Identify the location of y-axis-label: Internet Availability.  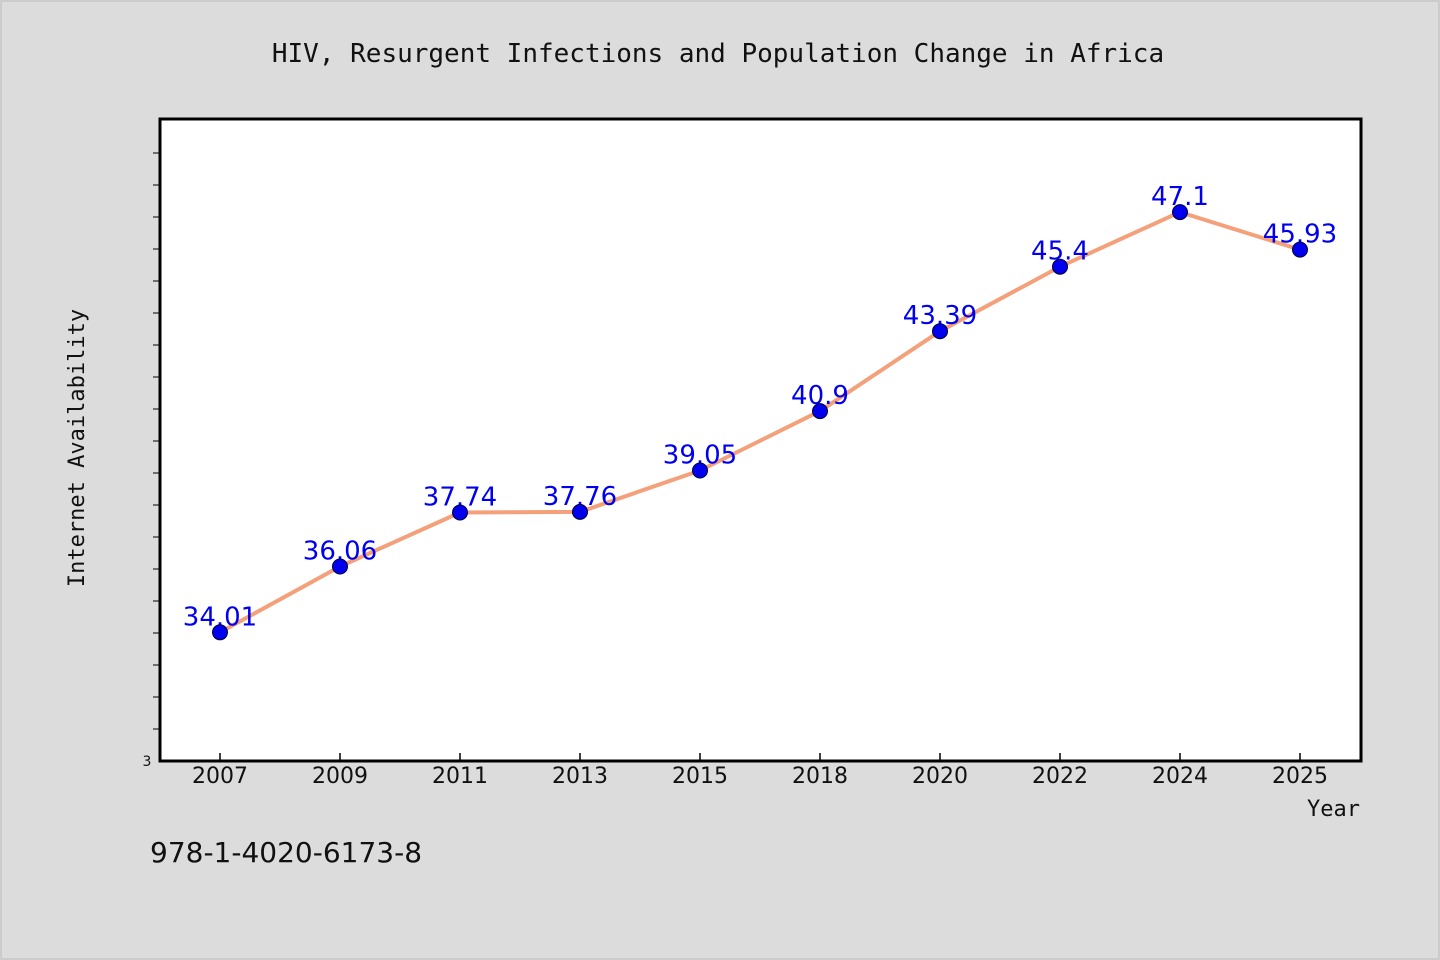
(77, 448).